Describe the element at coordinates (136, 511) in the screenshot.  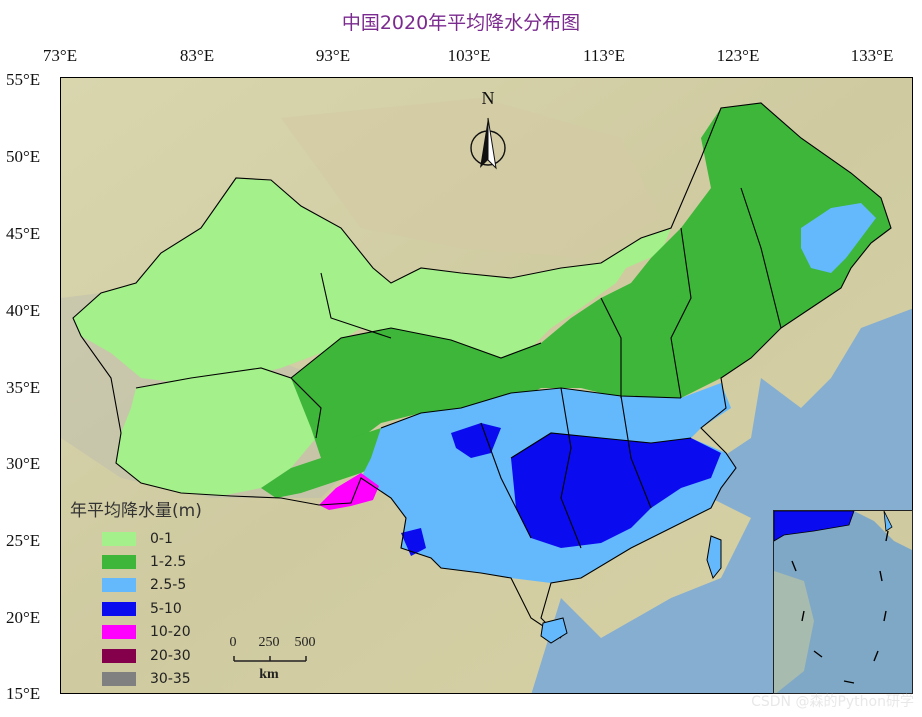
I see `legend-title: 年平均降水量(m)` at that location.